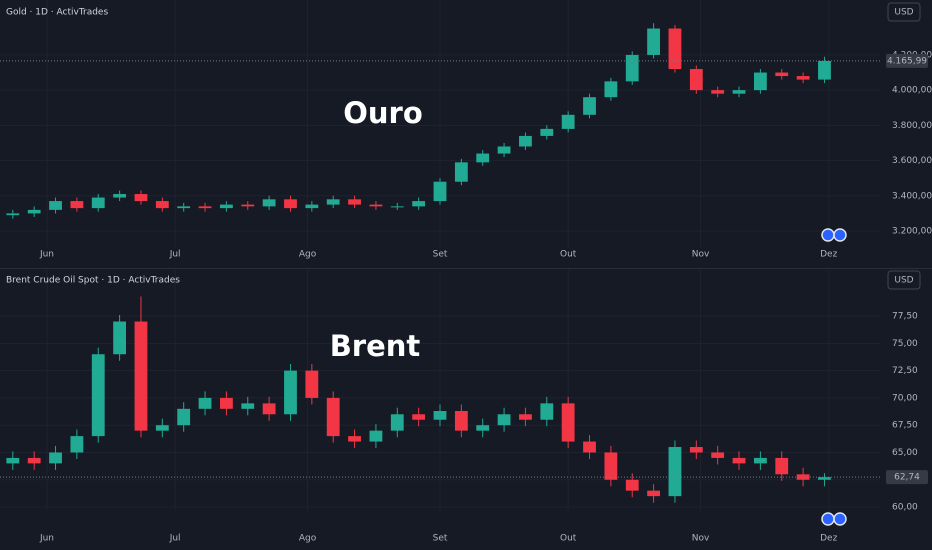  I want to click on x-tick-label: Dez, so click(828, 539).